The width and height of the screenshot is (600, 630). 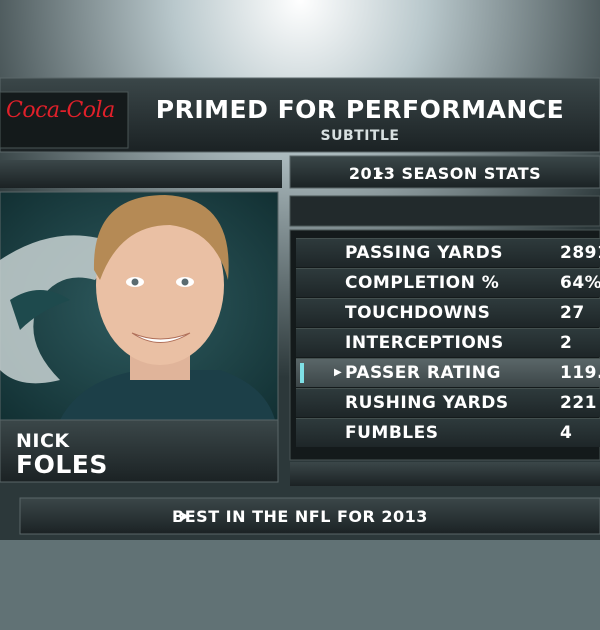 What do you see at coordinates (445, 173) in the screenshot?
I see `stats-heading: 2013 SEASON STATS` at bounding box center [445, 173].